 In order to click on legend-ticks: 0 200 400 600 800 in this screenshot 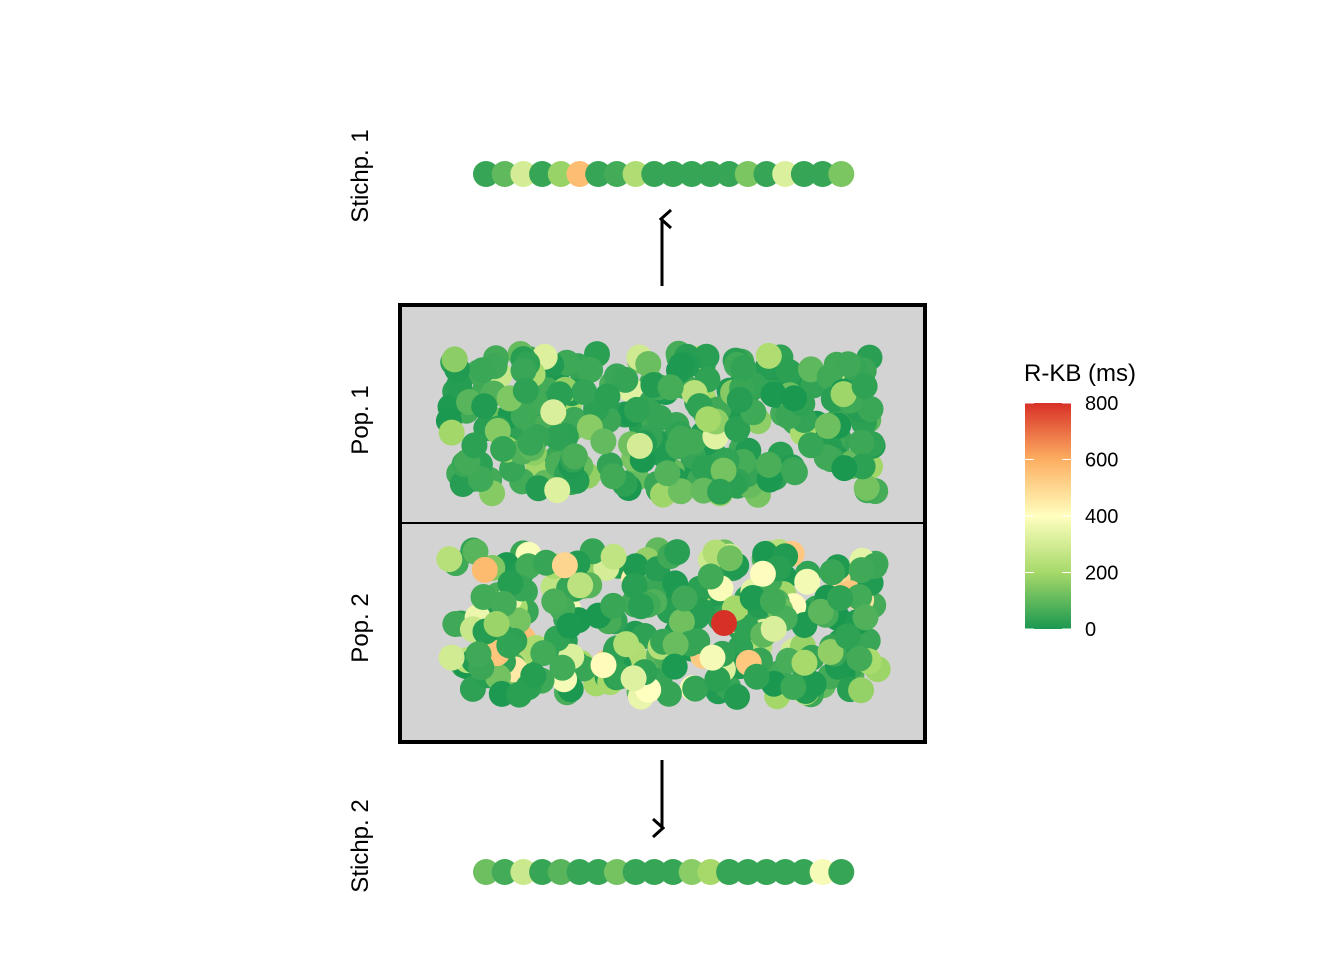, I will do `click(1071, 517)`.